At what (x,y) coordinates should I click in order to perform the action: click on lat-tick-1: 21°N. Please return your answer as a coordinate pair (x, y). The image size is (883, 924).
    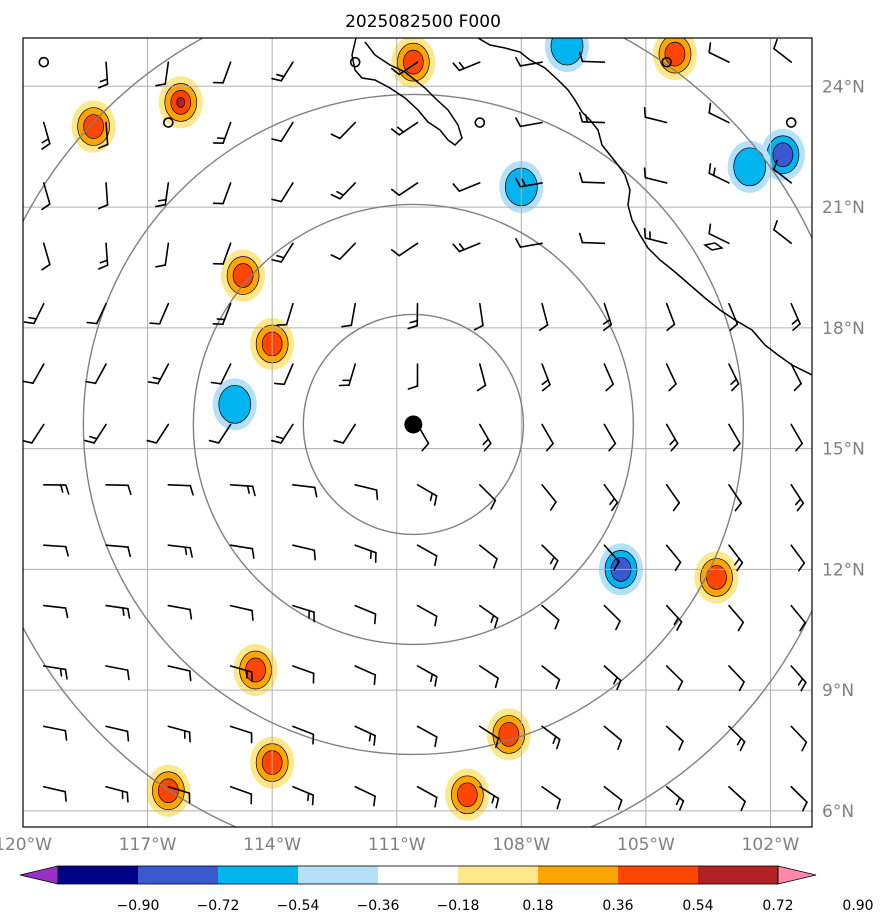
    Looking at the image, I should click on (843, 208).